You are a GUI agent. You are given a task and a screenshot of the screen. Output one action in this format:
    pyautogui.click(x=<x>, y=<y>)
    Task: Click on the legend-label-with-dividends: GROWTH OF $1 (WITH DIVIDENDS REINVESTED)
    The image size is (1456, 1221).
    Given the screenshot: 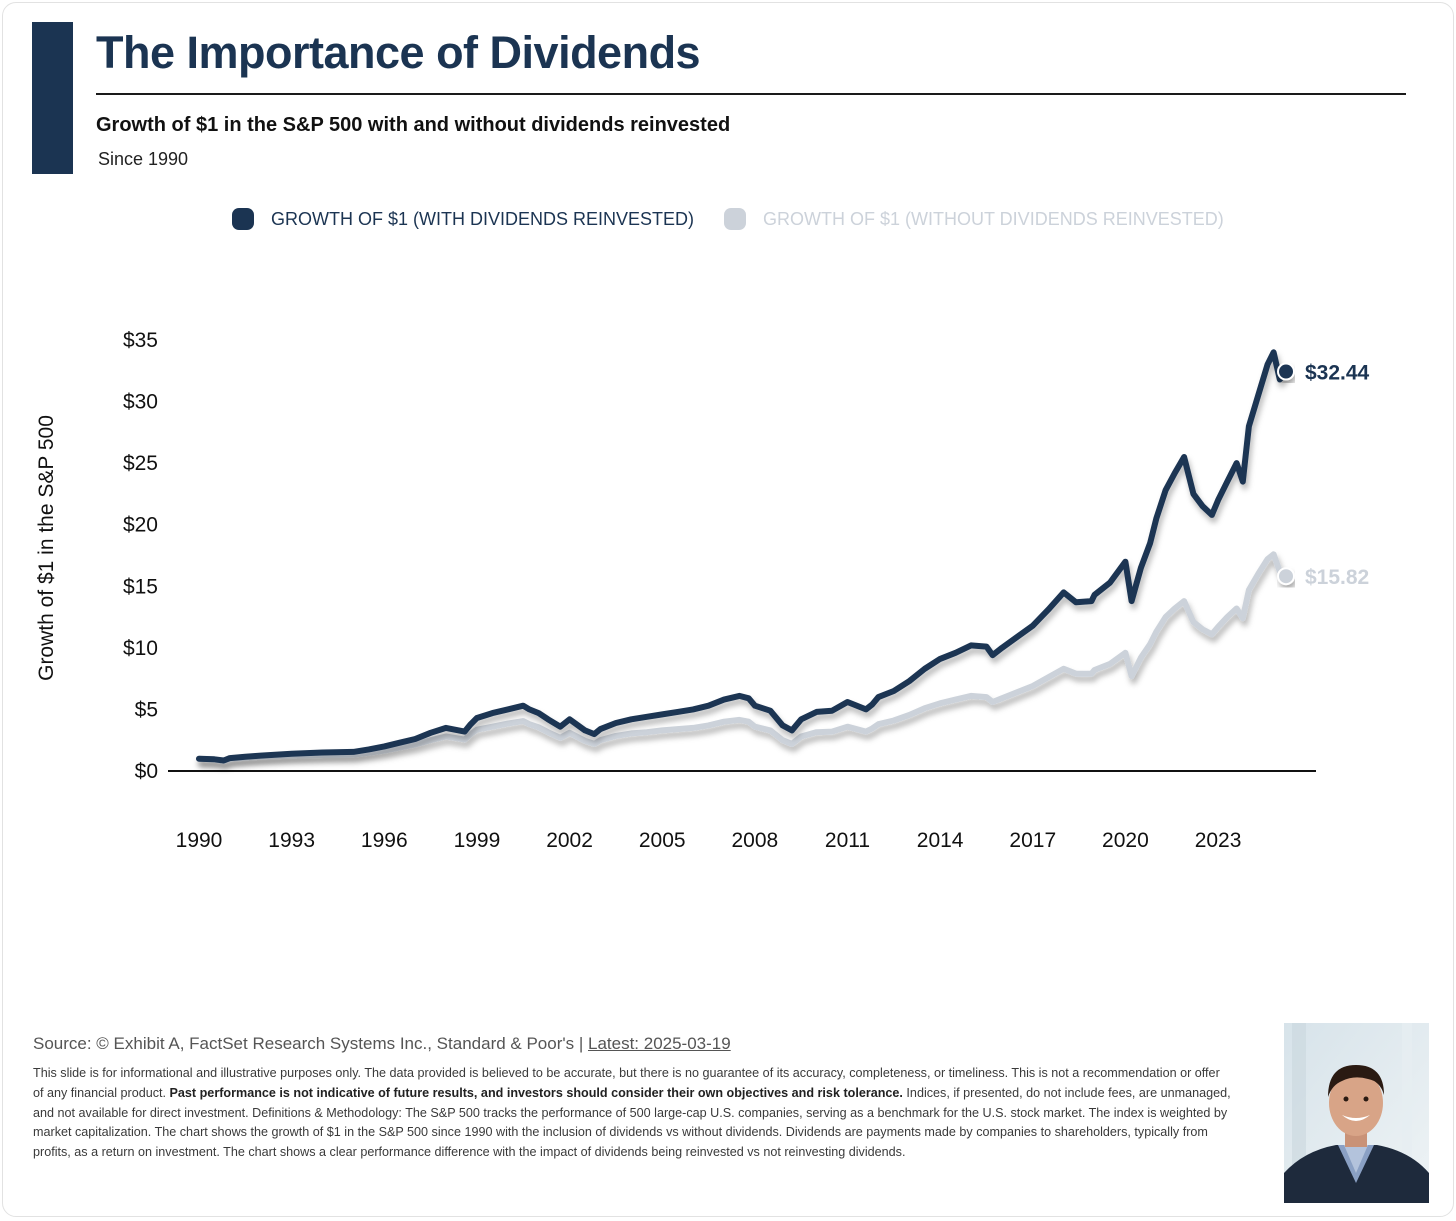 What is the action you would take?
    pyautogui.click(x=483, y=218)
    